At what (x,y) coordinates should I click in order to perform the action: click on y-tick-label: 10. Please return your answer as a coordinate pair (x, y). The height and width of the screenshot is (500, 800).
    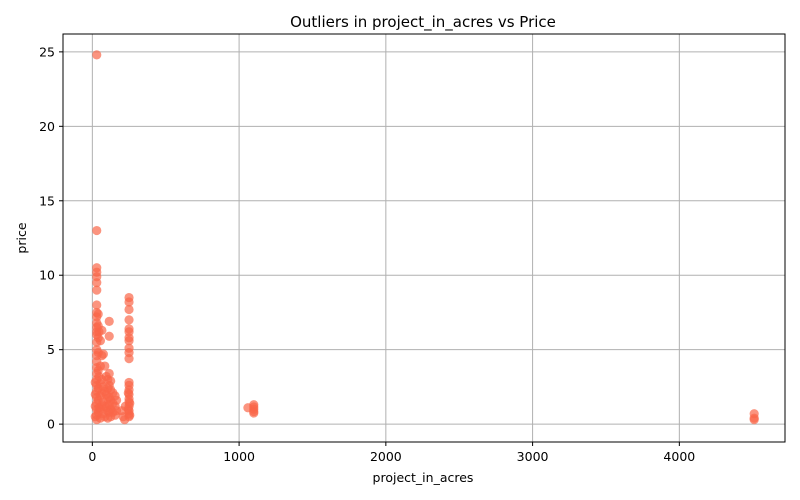
    Looking at the image, I should click on (47, 275).